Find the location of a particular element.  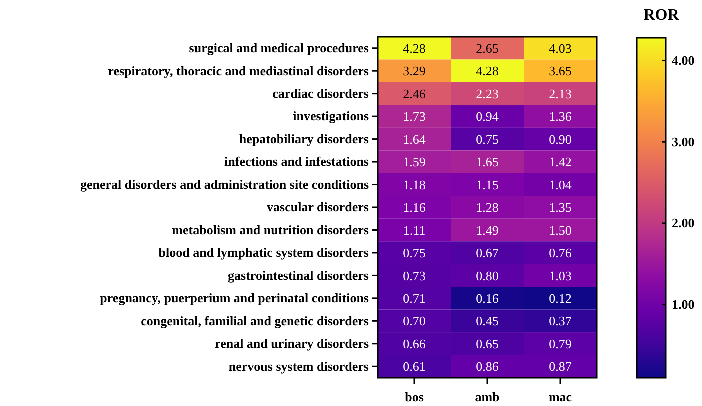

x-tick-label: mac is located at coordinates (560, 396).